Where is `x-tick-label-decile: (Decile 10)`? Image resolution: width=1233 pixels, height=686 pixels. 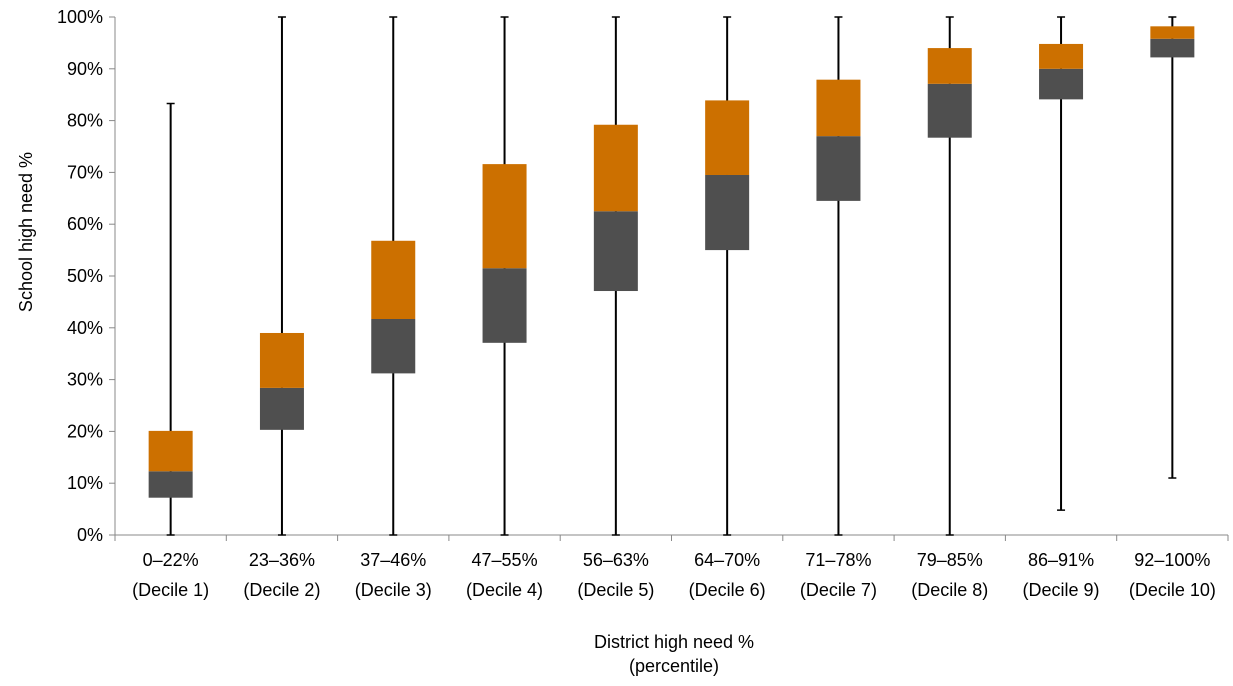
x-tick-label-decile: (Decile 10) is located at coordinates (1172, 590).